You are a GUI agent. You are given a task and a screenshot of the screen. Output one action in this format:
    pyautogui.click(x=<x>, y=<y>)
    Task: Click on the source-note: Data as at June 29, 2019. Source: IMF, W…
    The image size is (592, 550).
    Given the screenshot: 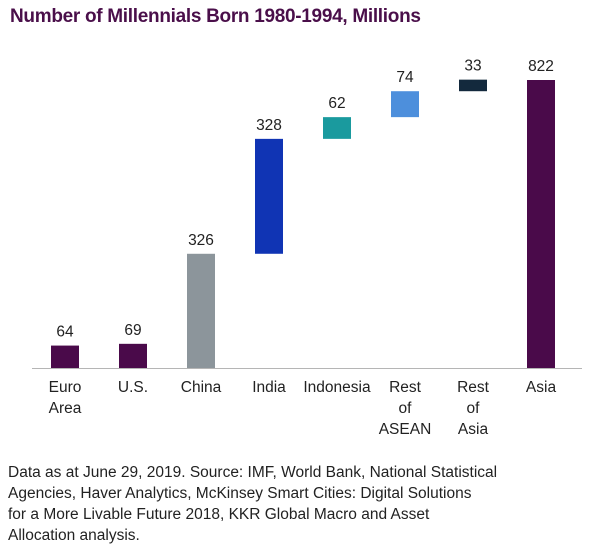 What is the action you would take?
    pyautogui.click(x=298, y=504)
    